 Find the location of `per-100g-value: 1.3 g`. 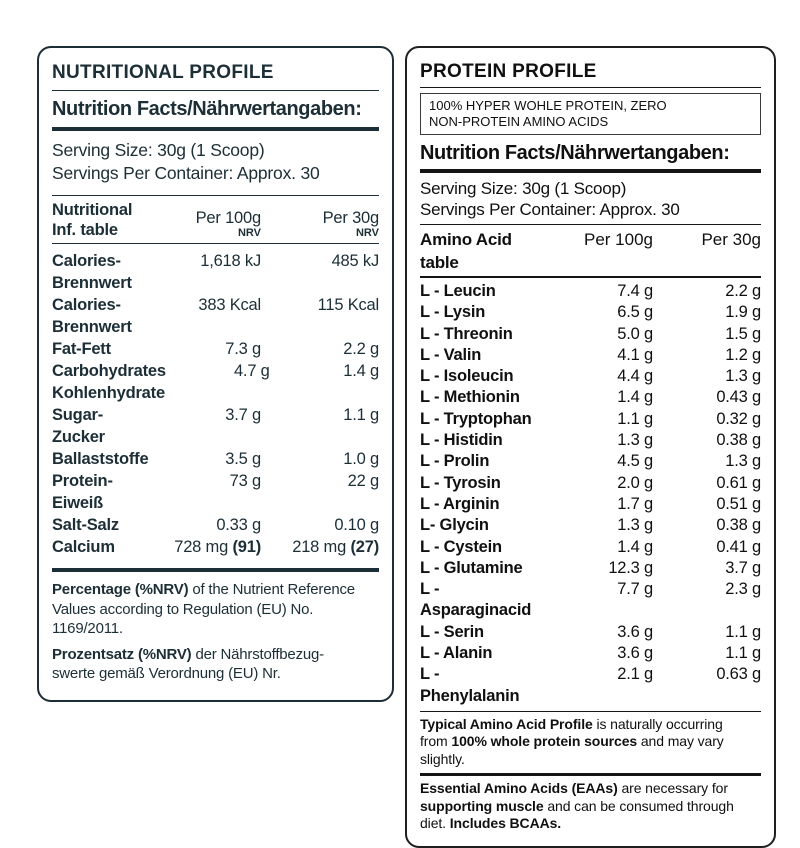

per-100g-value: 1.3 g is located at coordinates (635, 440).